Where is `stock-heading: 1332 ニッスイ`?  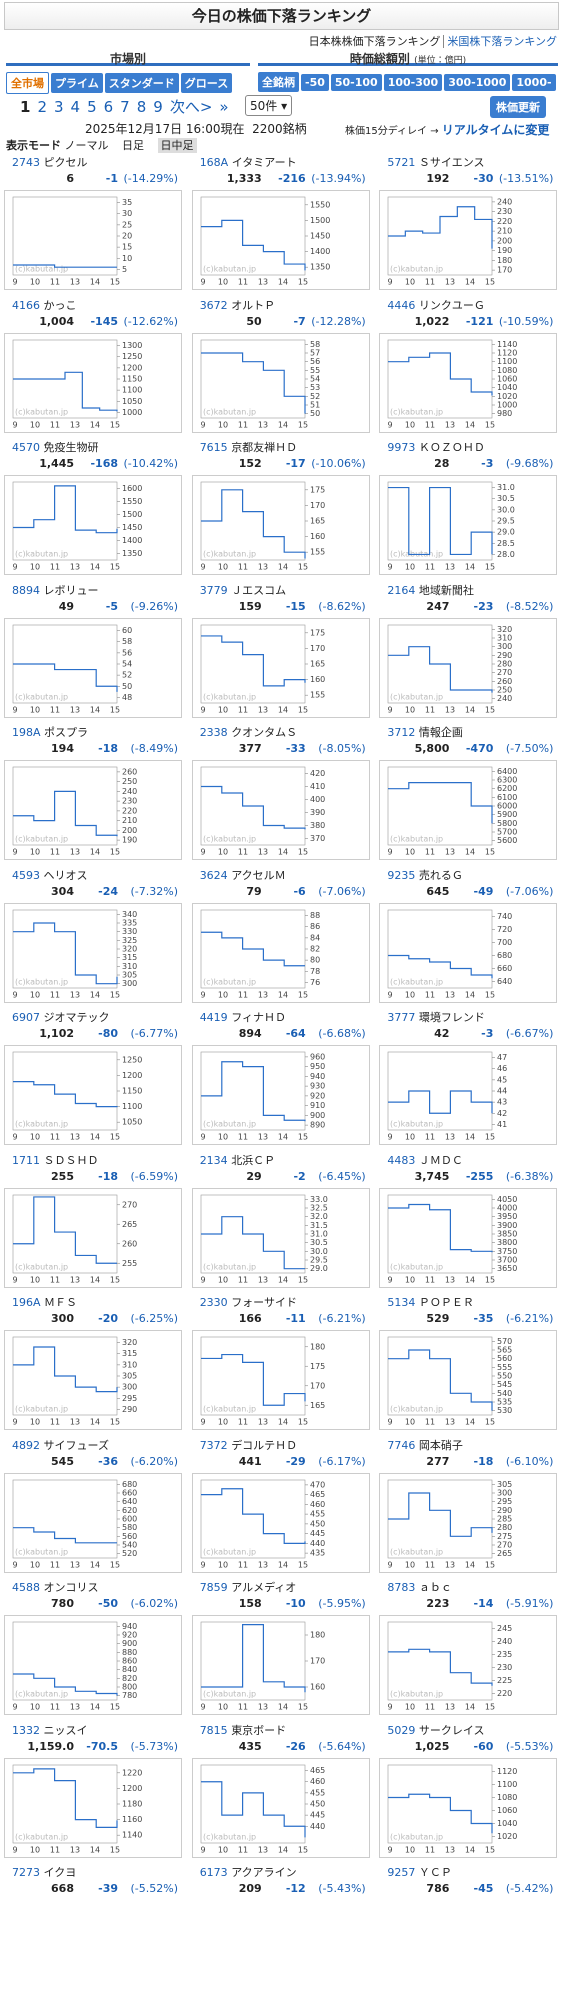
stock-heading: 1332 ニッスイ is located at coordinates (50, 1730).